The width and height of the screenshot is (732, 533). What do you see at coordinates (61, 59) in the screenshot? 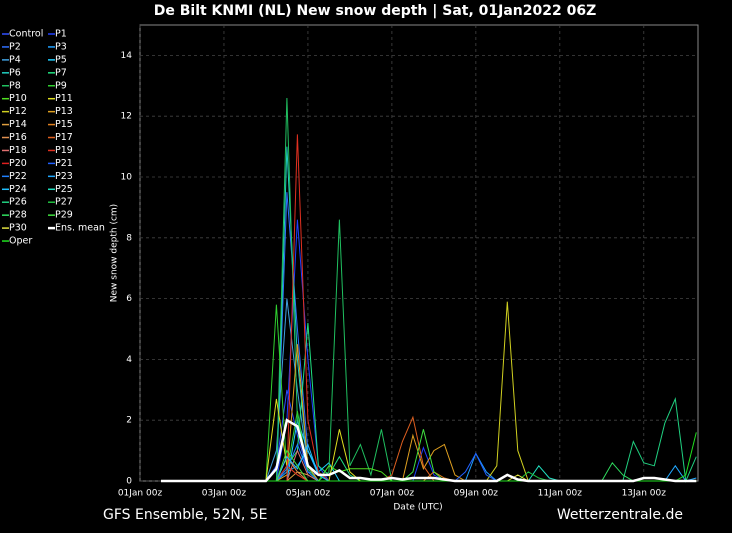
I see `legend-label: P5` at bounding box center [61, 59].